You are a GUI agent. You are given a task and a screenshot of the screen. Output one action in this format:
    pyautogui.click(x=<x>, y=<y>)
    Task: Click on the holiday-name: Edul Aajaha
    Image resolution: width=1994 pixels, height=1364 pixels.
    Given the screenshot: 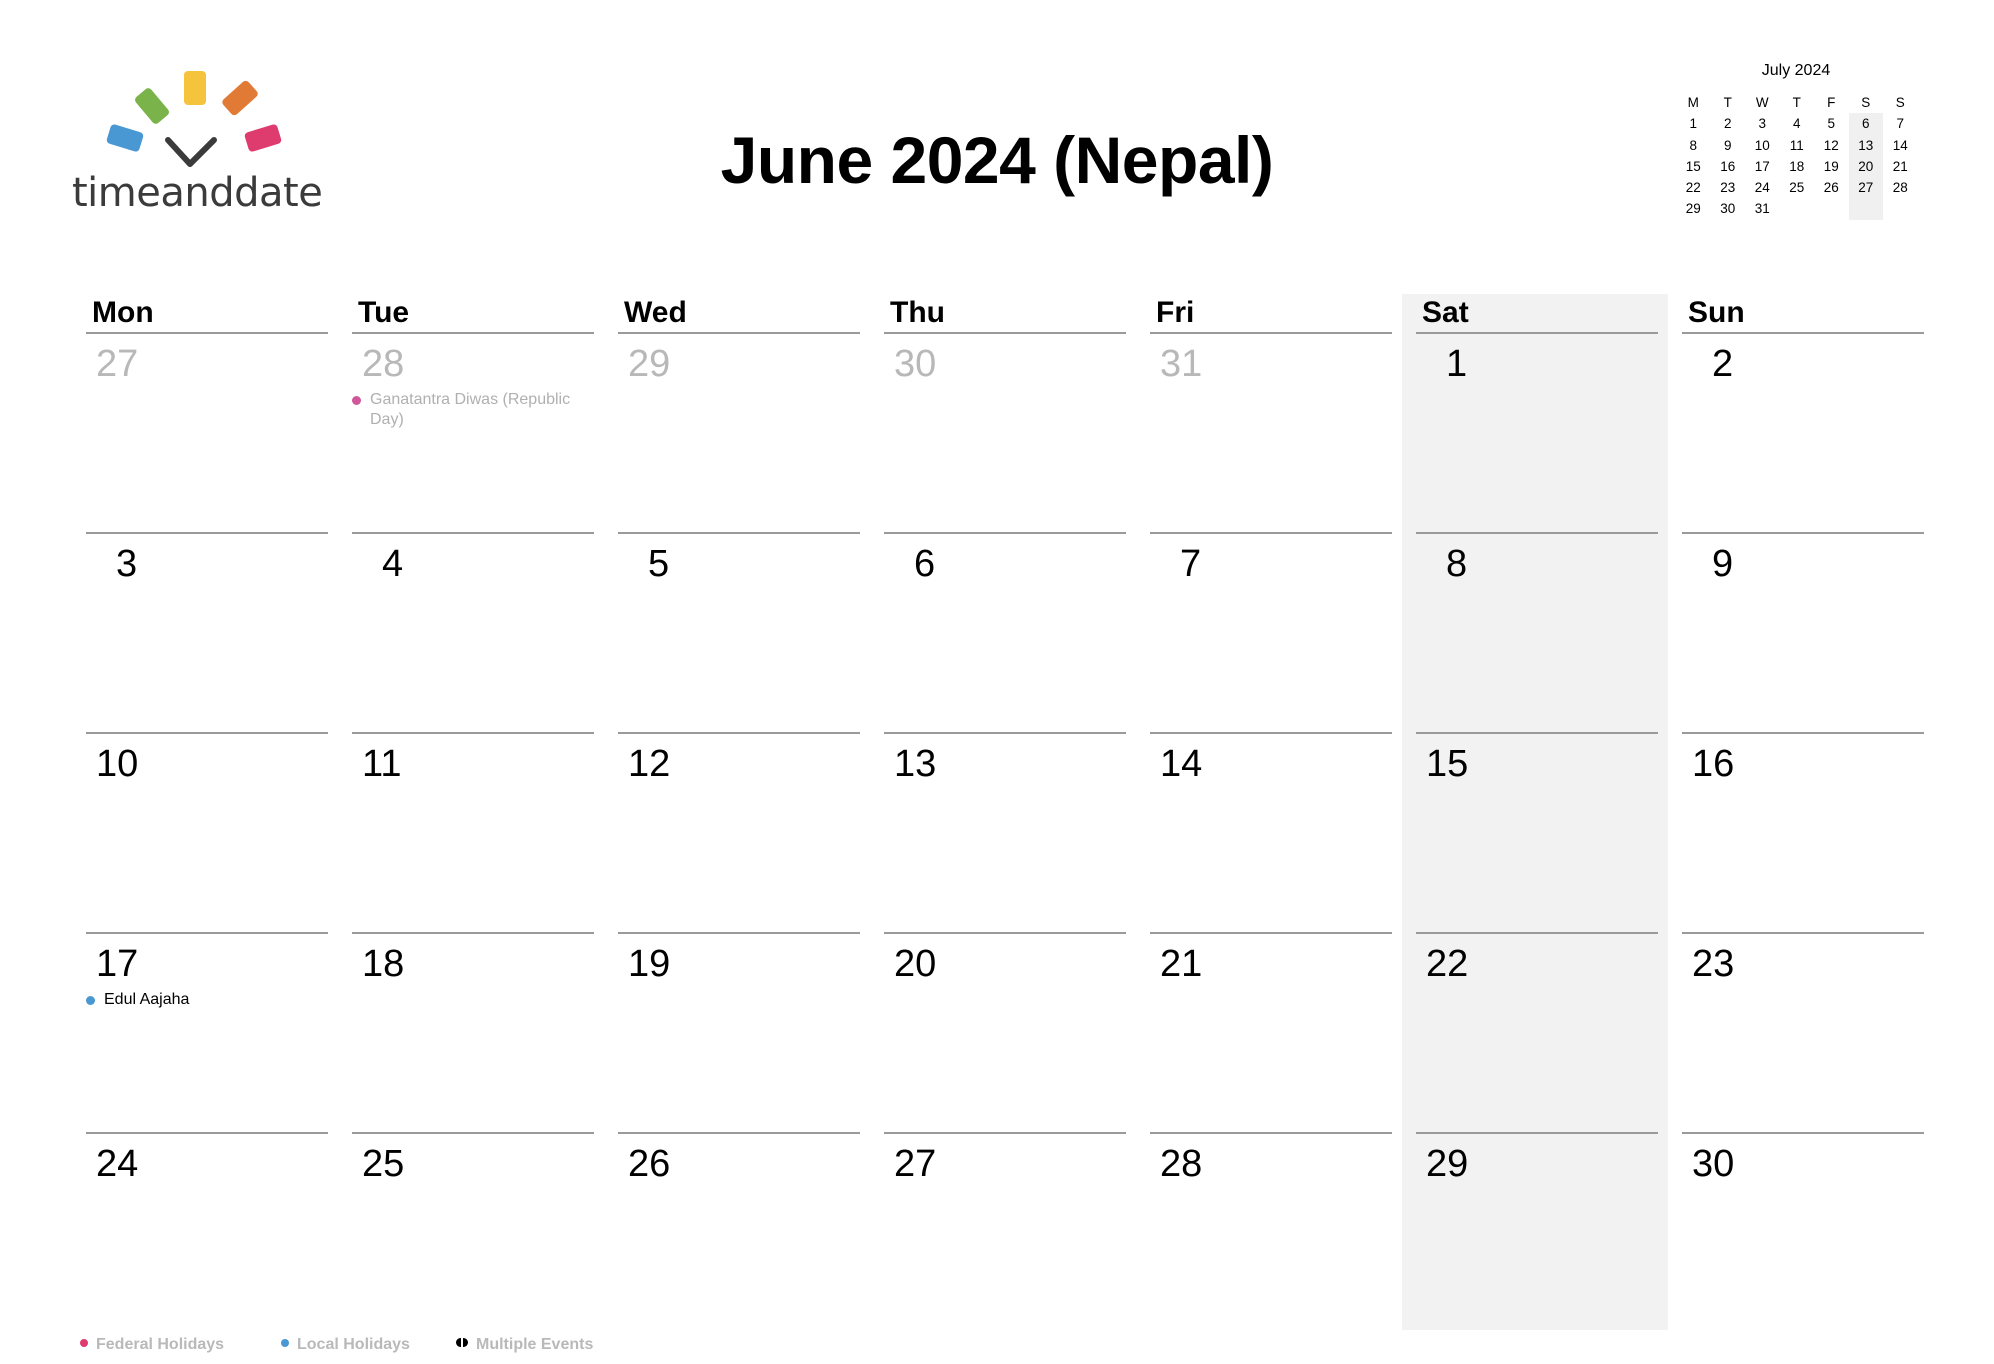 What is the action you would take?
    pyautogui.click(x=147, y=999)
    